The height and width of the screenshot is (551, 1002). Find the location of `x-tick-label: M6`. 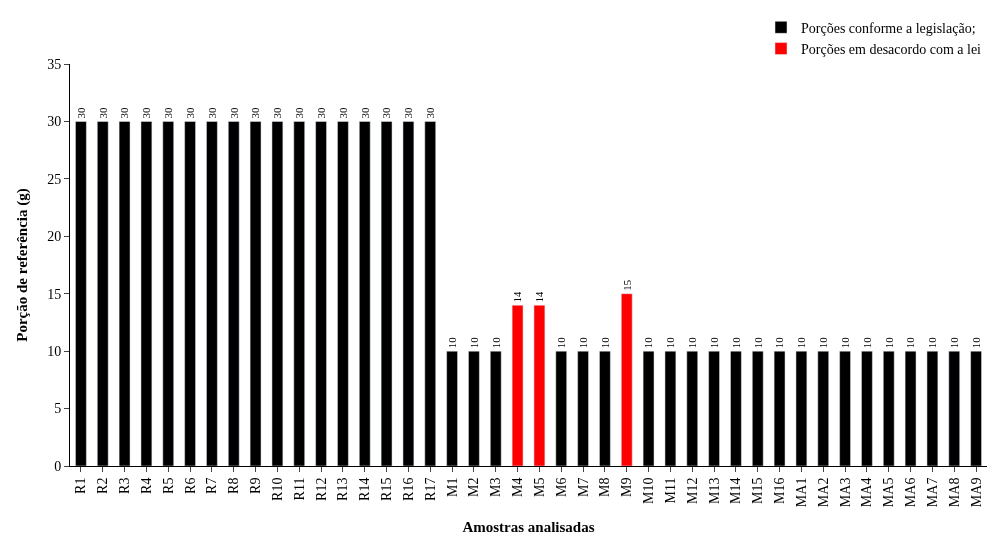

x-tick-label: M6 is located at coordinates (561, 487).